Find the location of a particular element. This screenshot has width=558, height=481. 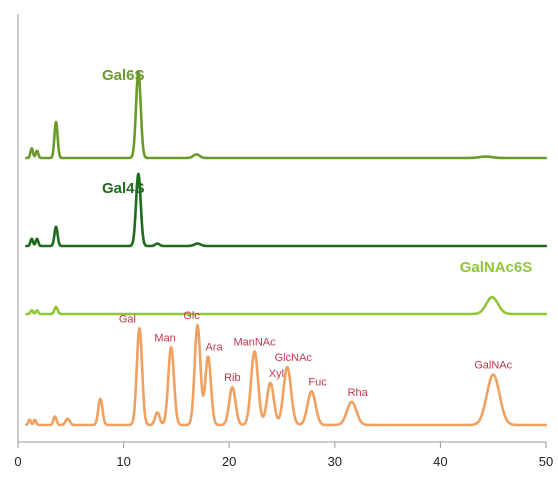

x-axis-tick-labels: 0 10 20 30 40 50 is located at coordinates (283, 461).